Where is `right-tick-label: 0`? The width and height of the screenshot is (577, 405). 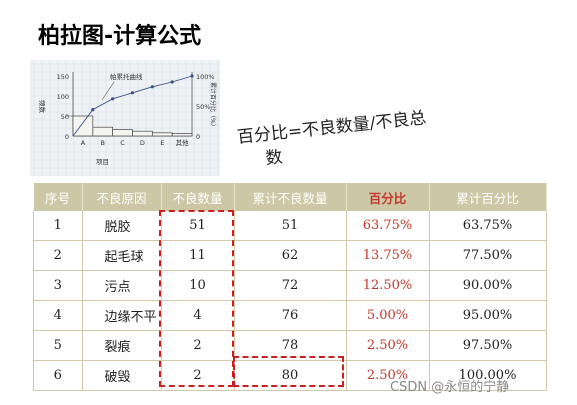
right-tick-label: 0 is located at coordinates (198, 137).